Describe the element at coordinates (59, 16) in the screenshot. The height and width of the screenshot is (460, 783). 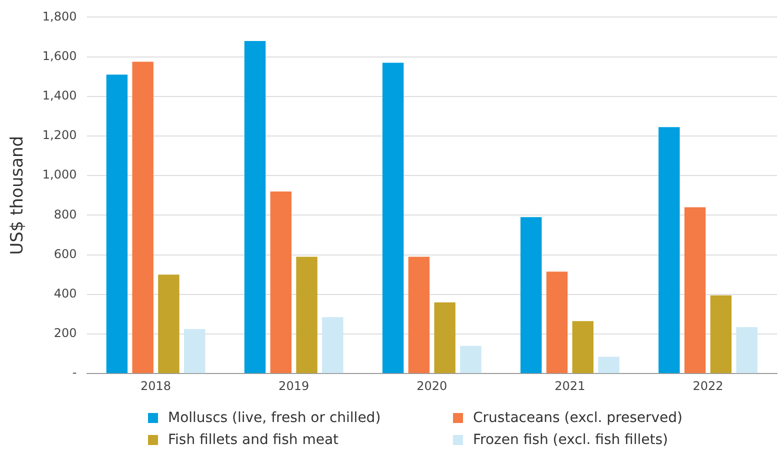
I see `y-tick-label: 1,800` at that location.